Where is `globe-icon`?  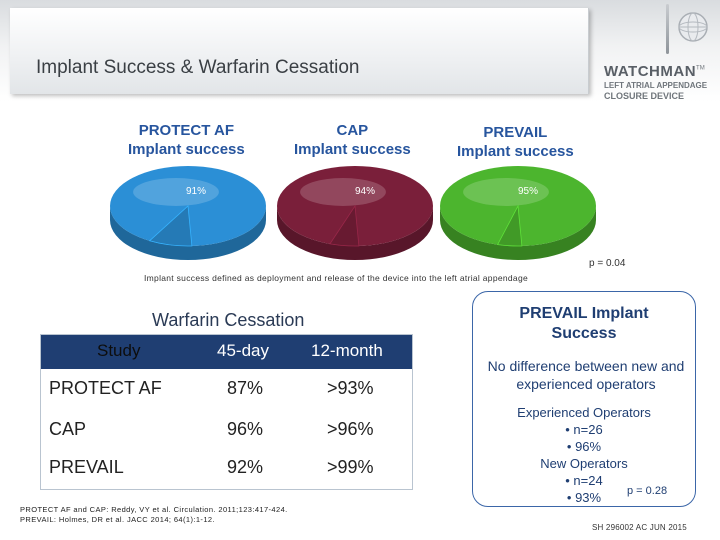 globe-icon is located at coordinates (693, 27).